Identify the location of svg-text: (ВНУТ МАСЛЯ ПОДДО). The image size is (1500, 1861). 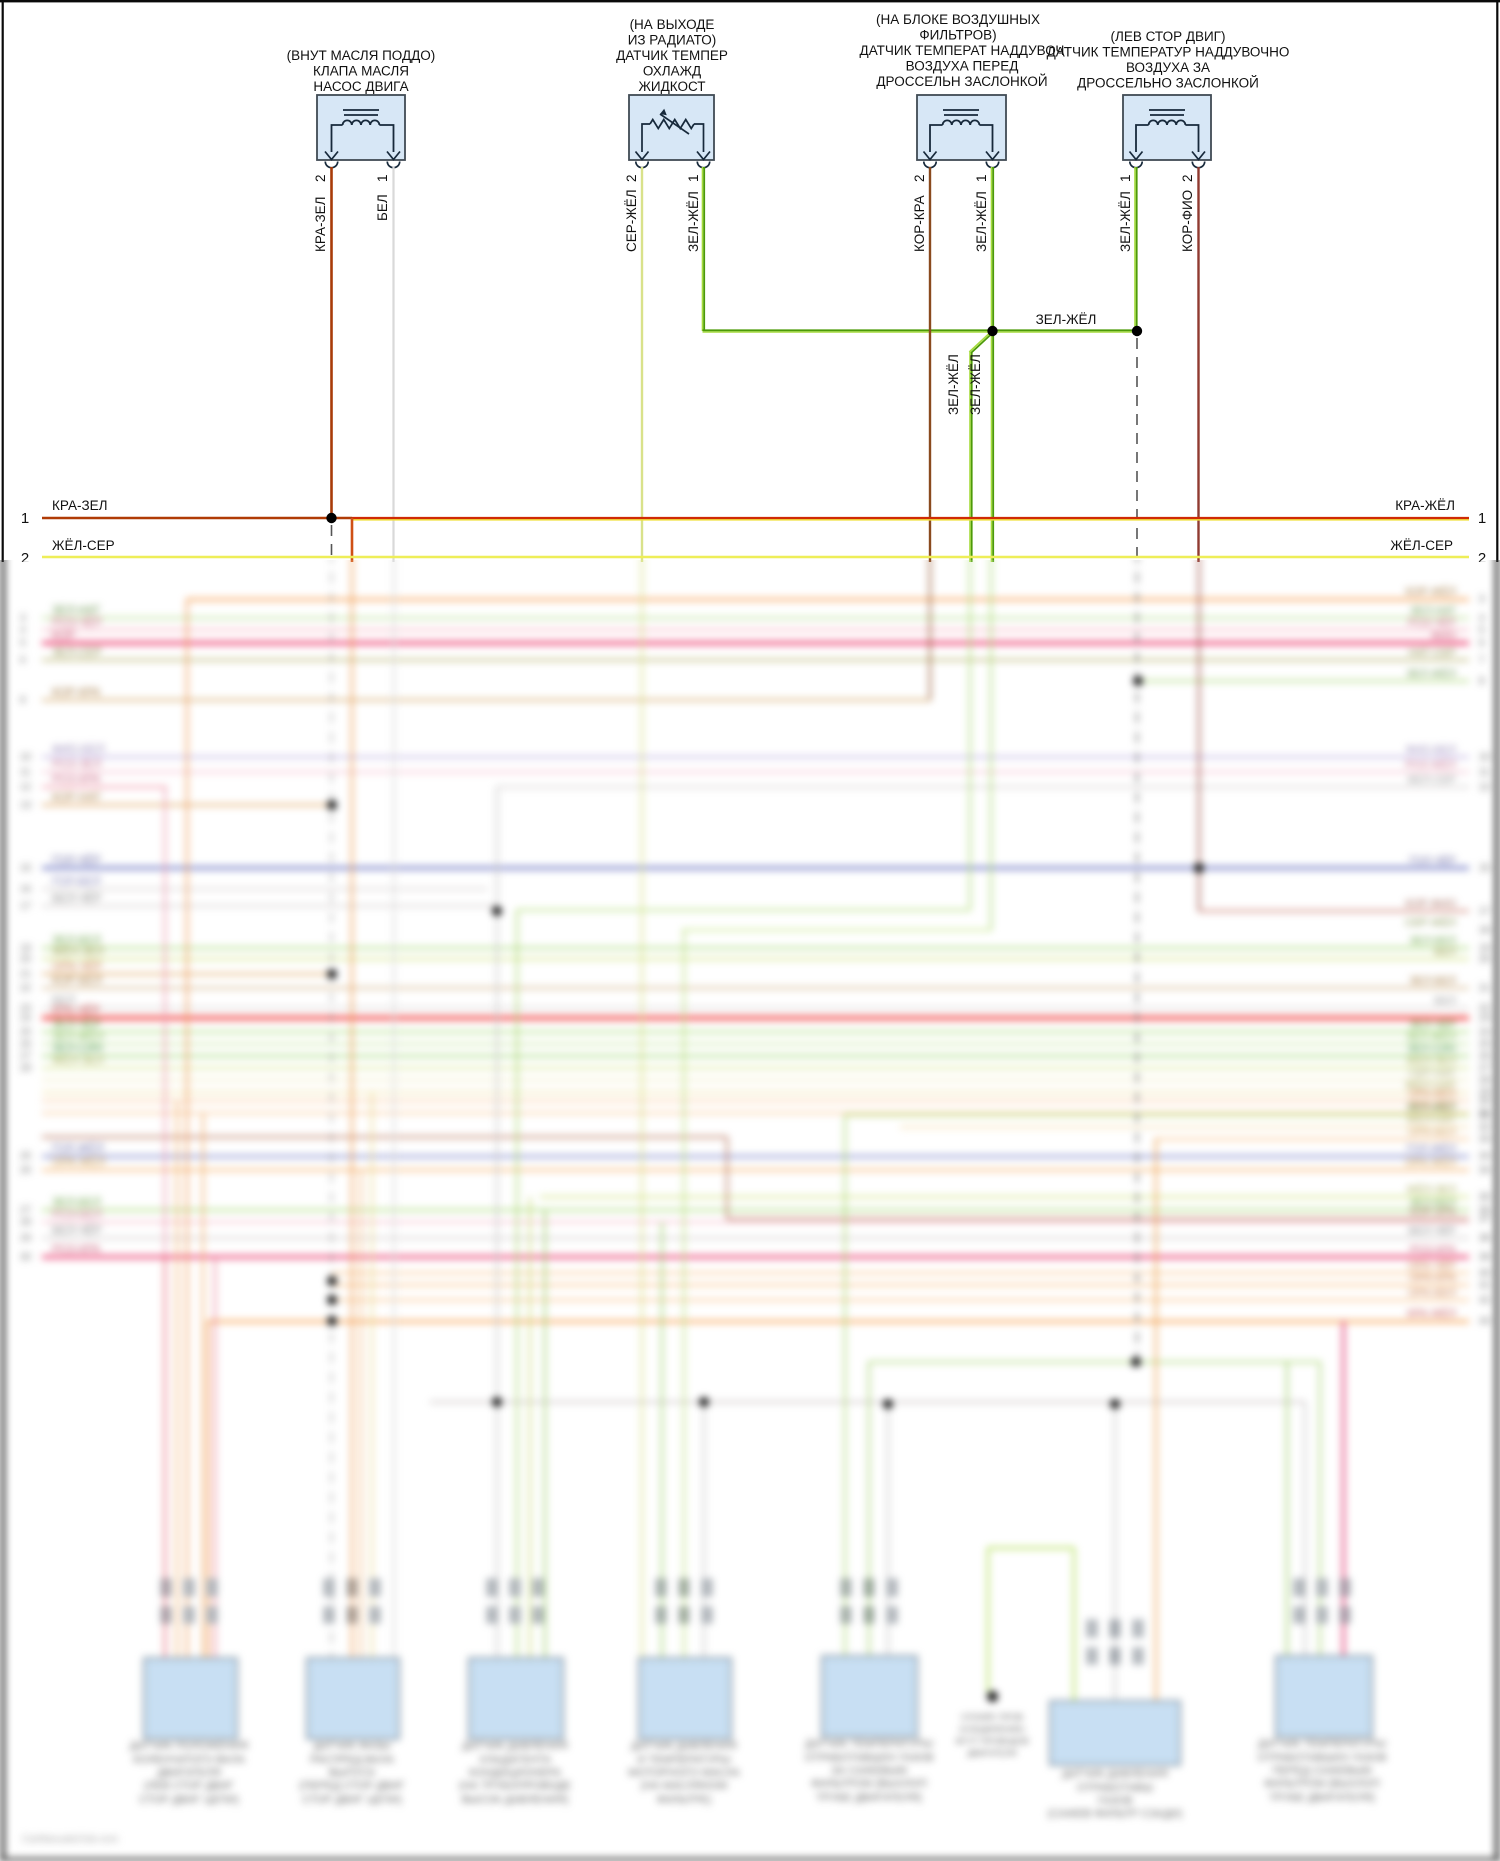
(361, 55).